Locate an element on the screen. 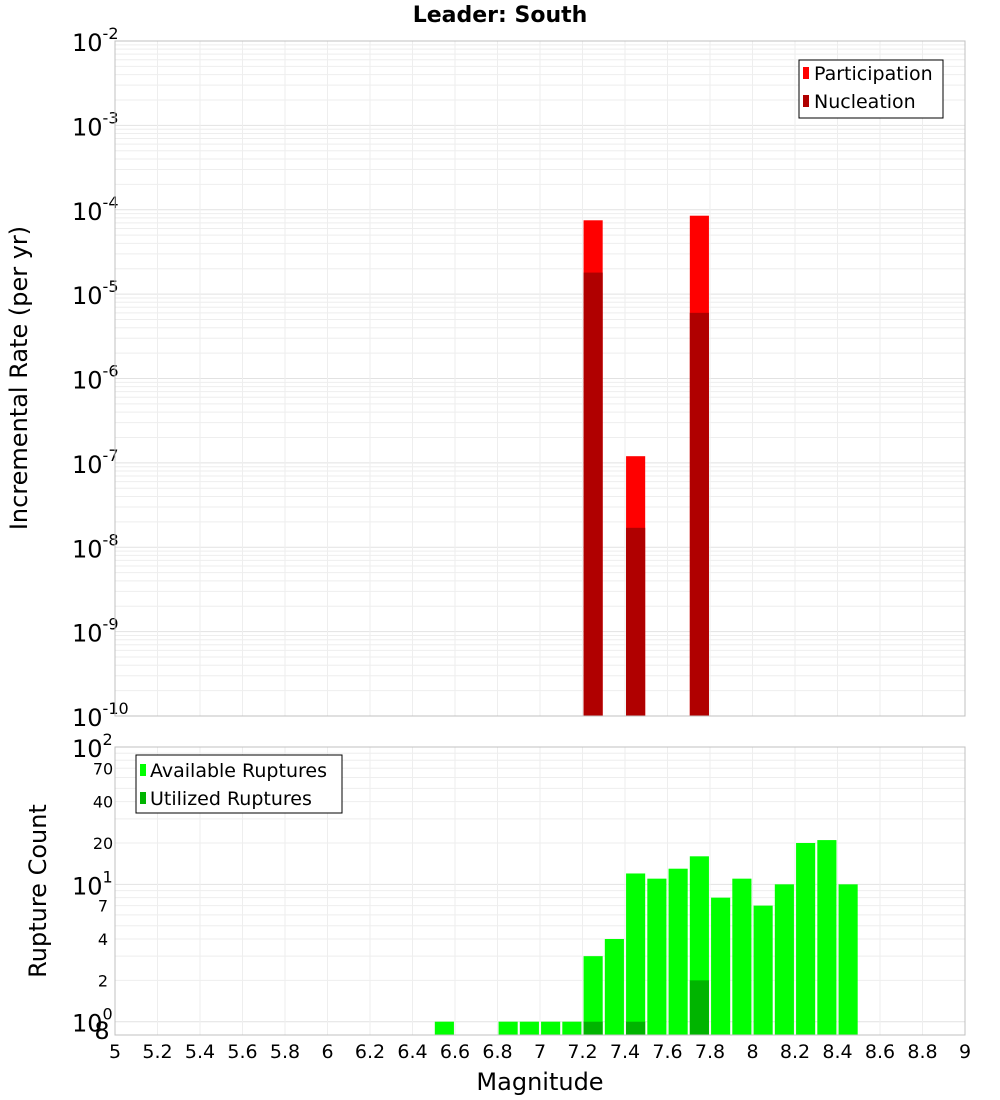 This screenshot has width=1000, height=1100. x-tick-label: 7.2 is located at coordinates (582, 1052).